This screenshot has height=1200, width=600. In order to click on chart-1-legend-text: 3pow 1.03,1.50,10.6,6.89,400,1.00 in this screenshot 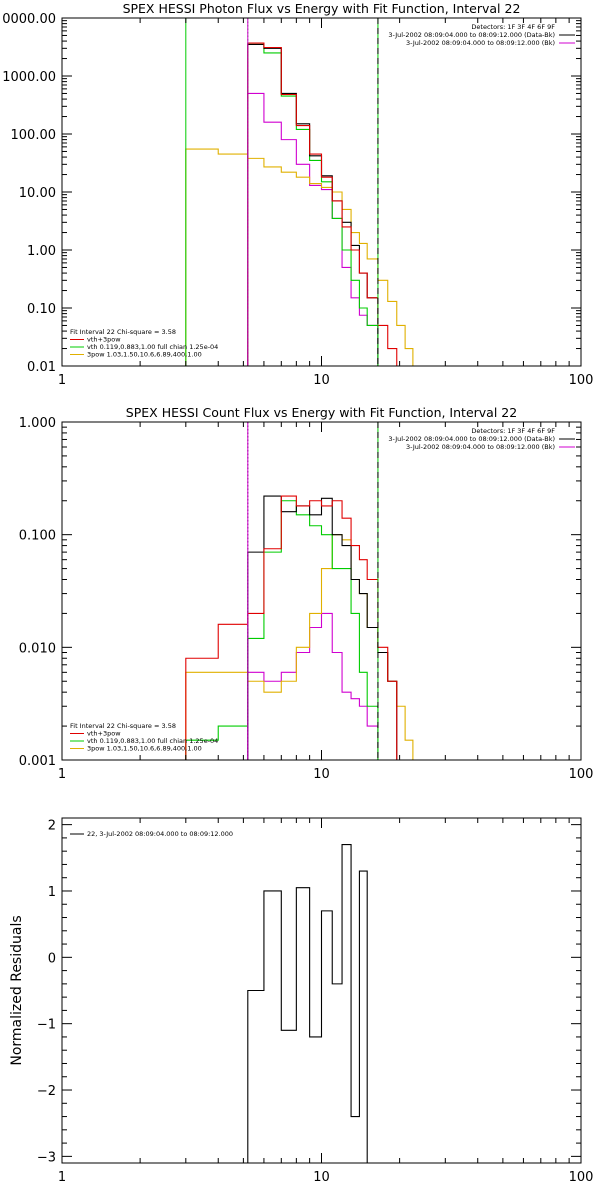, I will do `click(144, 355)`.